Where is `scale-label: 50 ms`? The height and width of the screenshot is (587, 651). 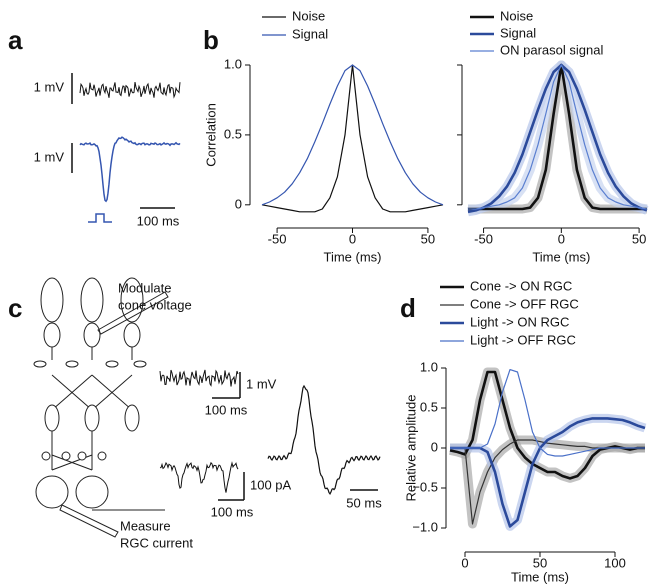
scale-label: 50 ms is located at coordinates (364, 502).